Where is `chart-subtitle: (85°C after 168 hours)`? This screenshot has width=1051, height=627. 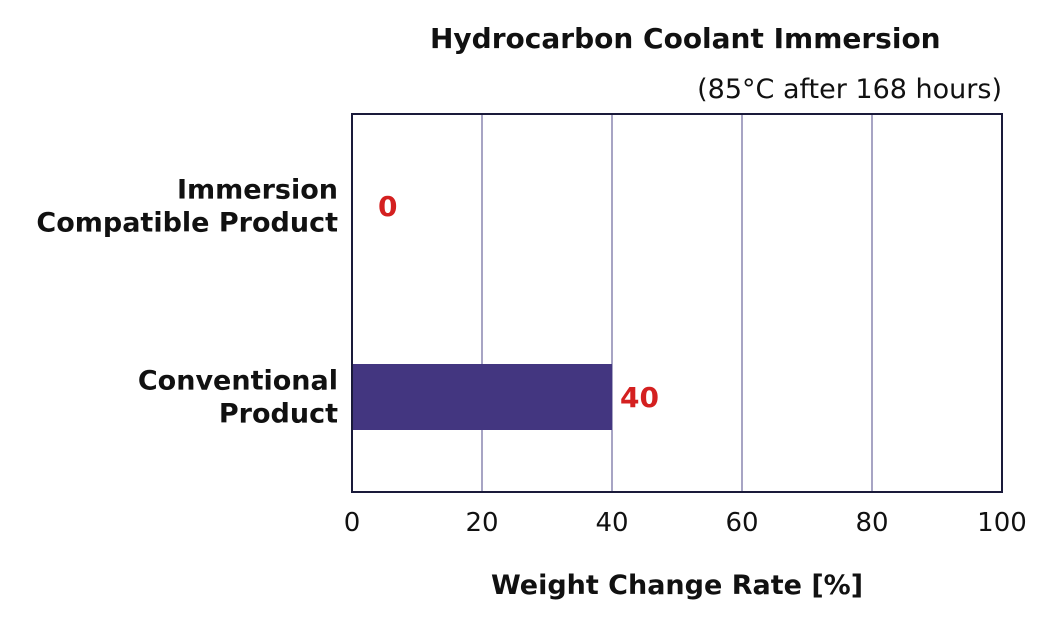 chart-subtitle: (85°C after 168 hours) is located at coordinates (849, 89).